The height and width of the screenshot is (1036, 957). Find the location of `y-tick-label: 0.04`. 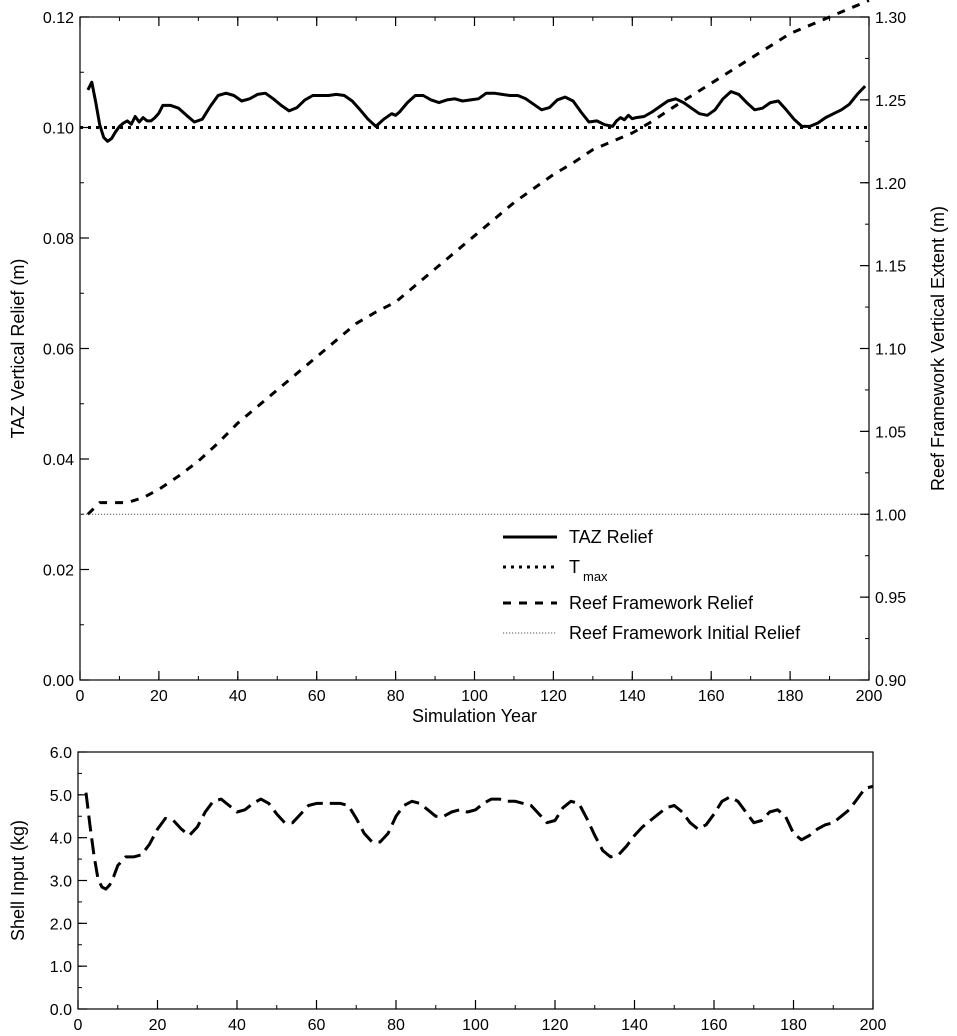

y-tick-label: 0.04 is located at coordinates (58, 460).